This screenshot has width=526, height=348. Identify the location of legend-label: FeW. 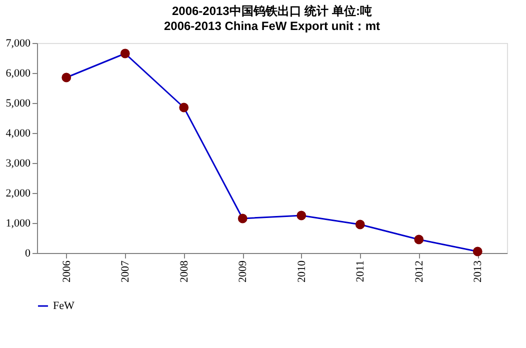
(64, 306).